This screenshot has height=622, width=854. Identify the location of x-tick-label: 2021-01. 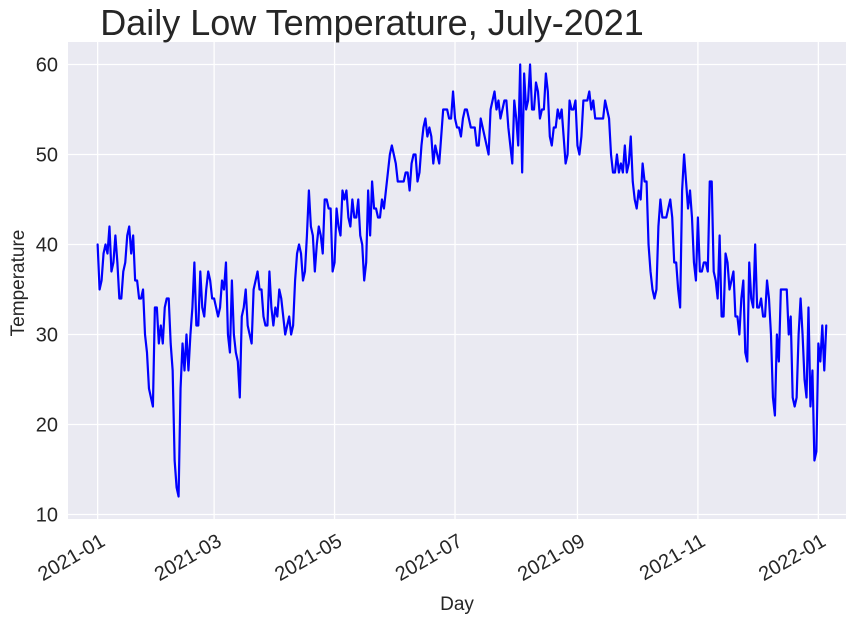
(71, 558).